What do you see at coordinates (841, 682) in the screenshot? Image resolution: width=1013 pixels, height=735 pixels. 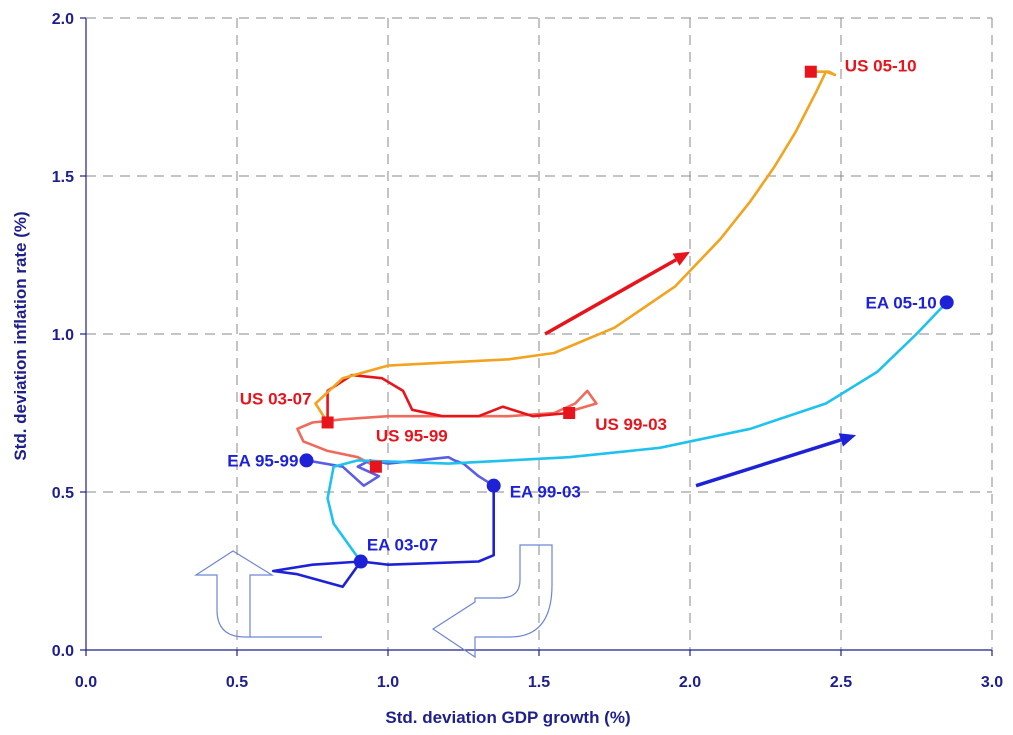 I see `x-tick-label-5: 2.5` at bounding box center [841, 682].